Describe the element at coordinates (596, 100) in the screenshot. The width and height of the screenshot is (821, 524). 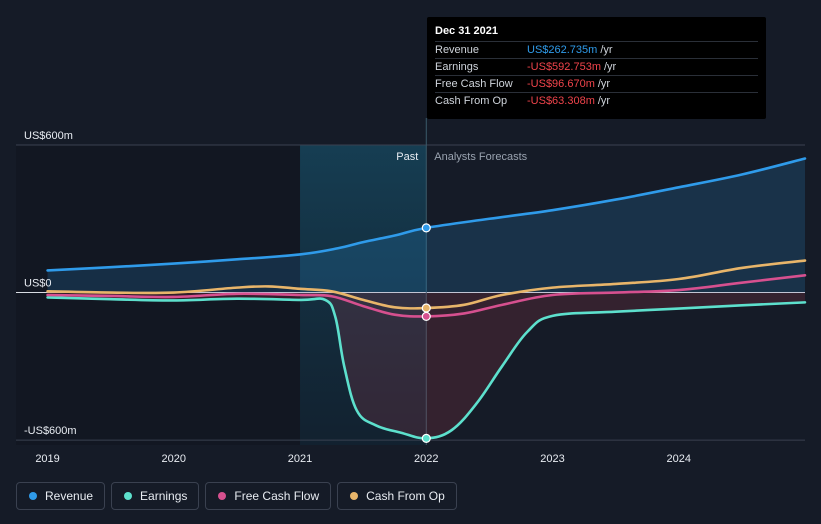
I see `tooltip-row-cash-from-op: Cash From Op -US$63.308m /yr` at that location.